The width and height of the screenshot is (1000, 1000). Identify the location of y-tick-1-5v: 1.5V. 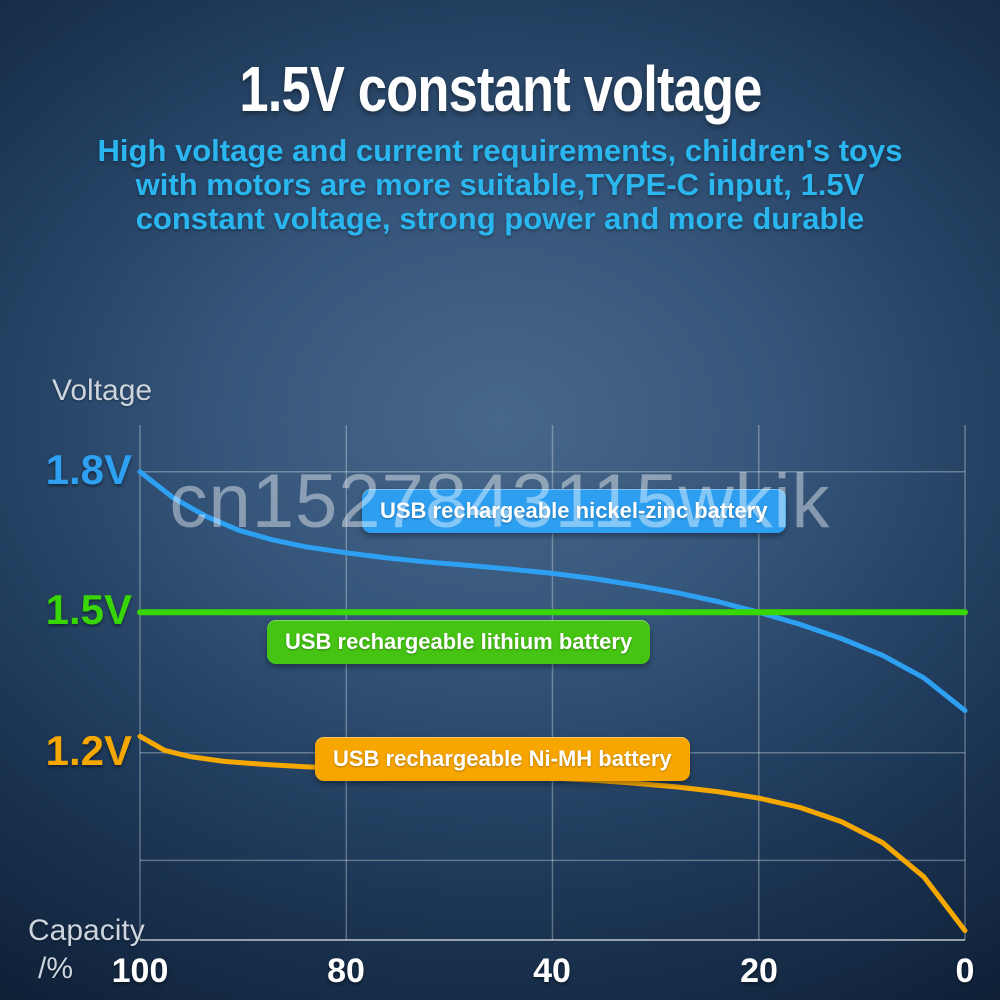
(88, 609).